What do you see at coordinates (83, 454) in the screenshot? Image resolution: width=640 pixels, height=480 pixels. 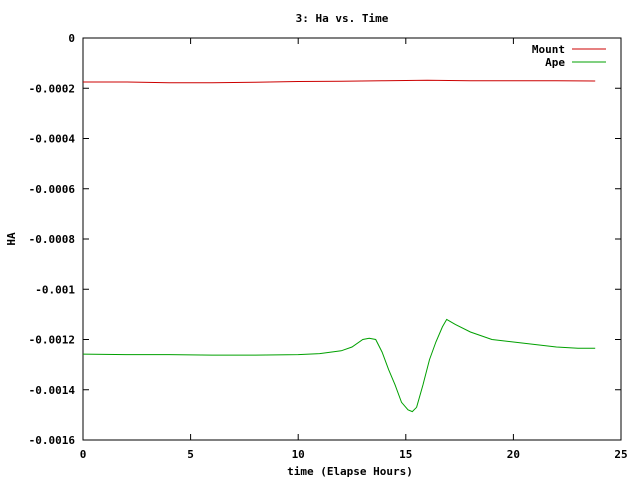 I see `x-tick-label: 0` at bounding box center [83, 454].